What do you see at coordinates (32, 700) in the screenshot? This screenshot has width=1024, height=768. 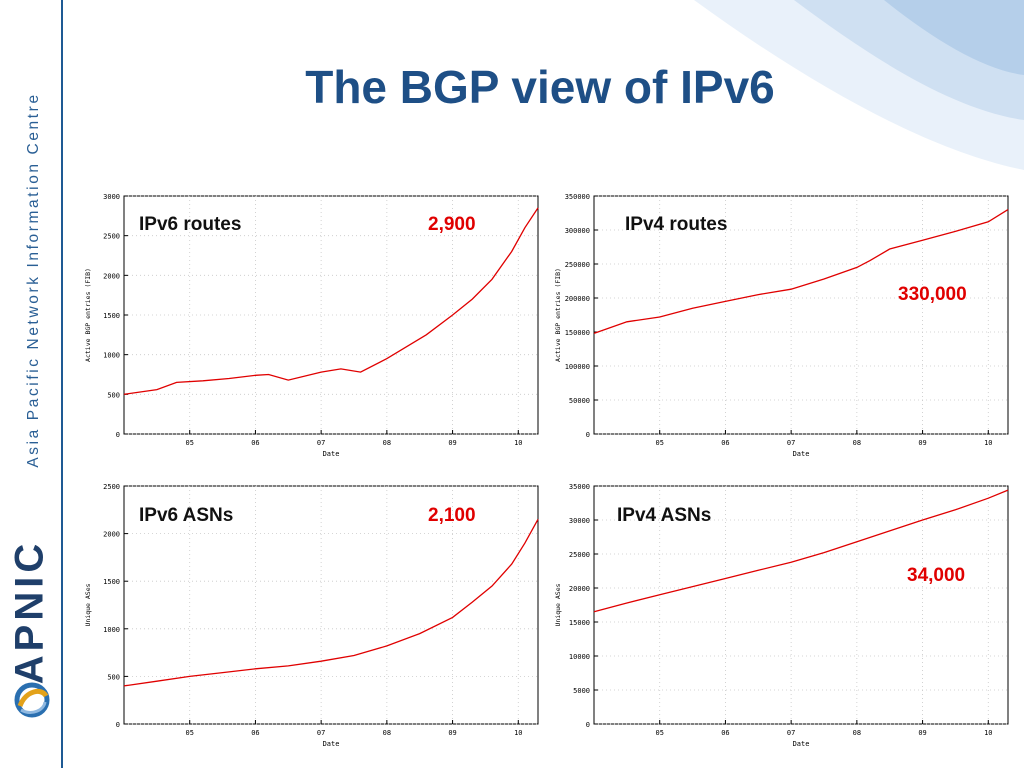 I see `apnic-logo-icon` at bounding box center [32, 700].